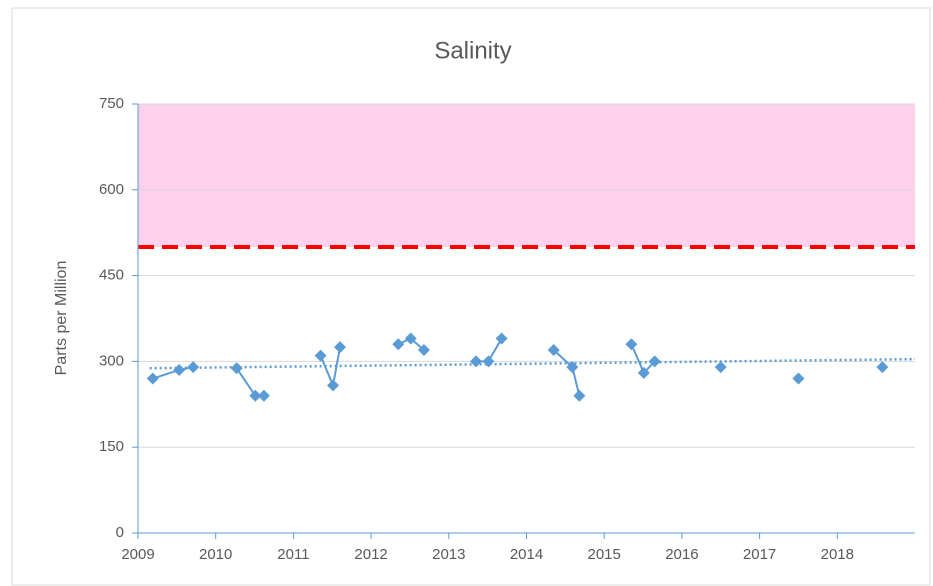 This screenshot has height=586, width=933. Describe the element at coordinates (604, 554) in the screenshot. I see `x-tick-label: 2015` at that location.